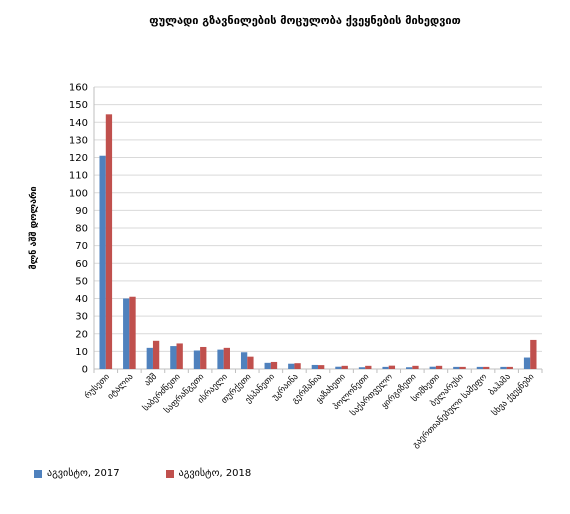 This screenshot has width=570, height=514. What do you see at coordinates (85, 370) in the screenshot?
I see `y-tick-label: 0` at bounding box center [85, 370].